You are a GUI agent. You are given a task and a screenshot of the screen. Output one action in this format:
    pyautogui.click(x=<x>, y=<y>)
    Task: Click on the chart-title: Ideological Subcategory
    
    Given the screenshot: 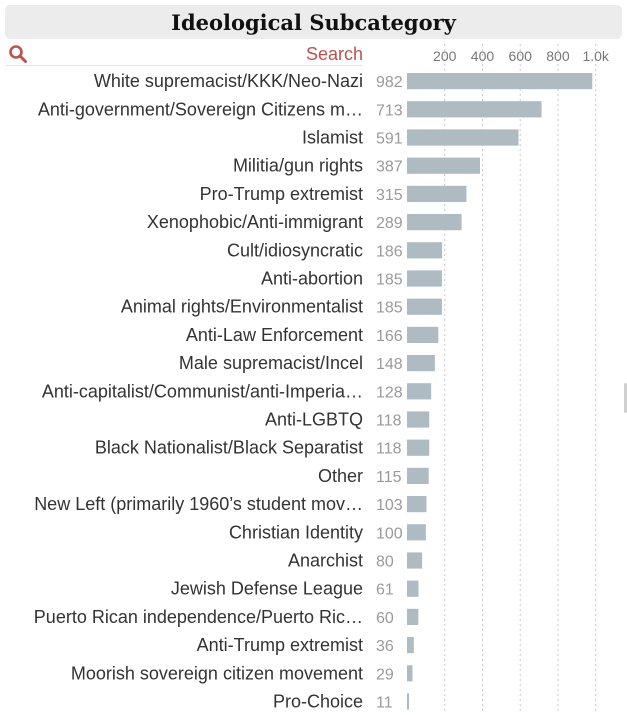 What is the action you would take?
    pyautogui.click(x=313, y=22)
    